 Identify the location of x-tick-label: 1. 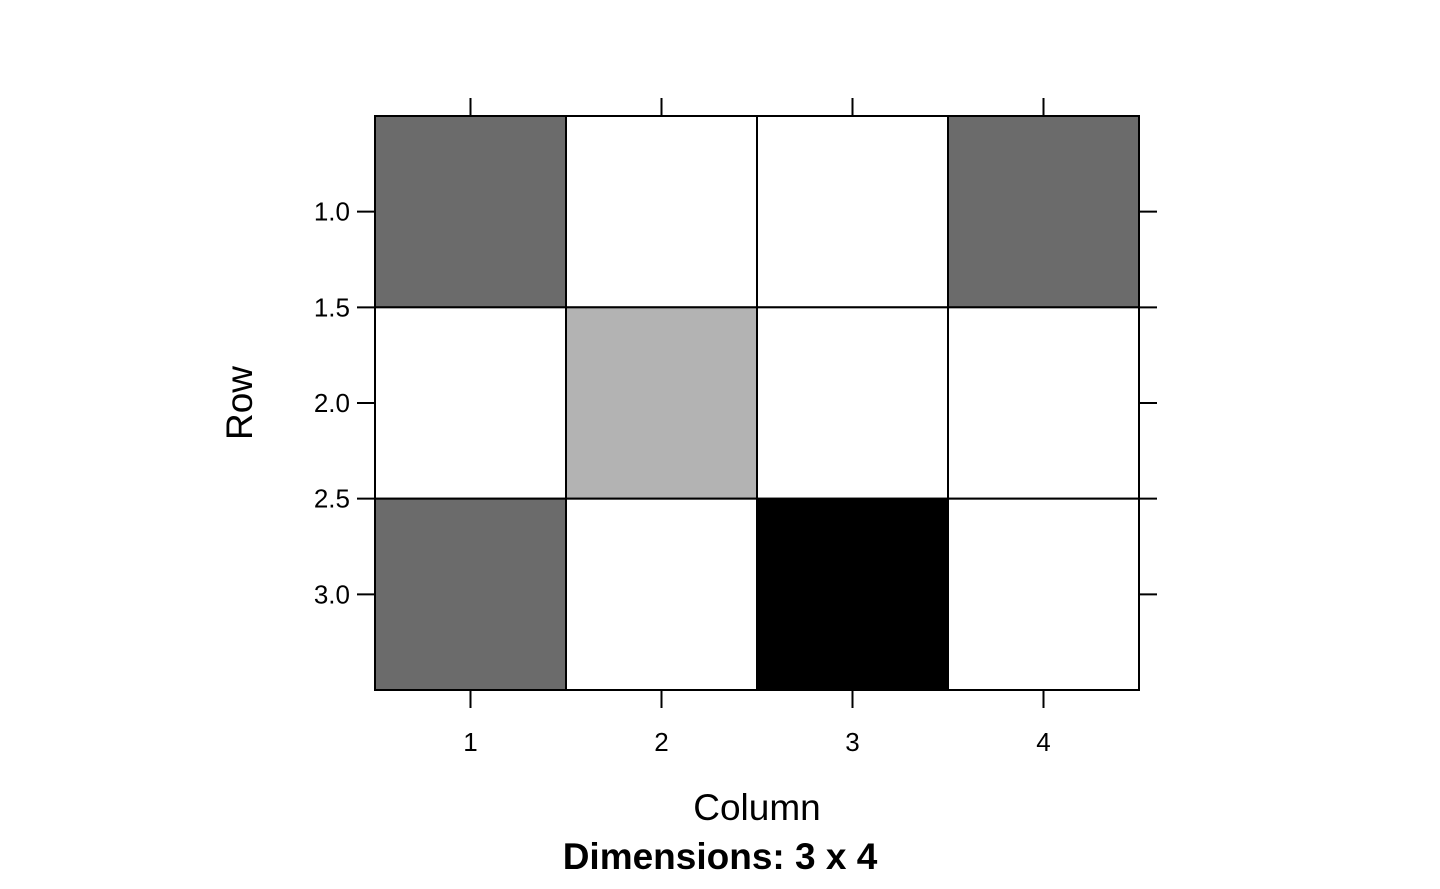
(470, 742).